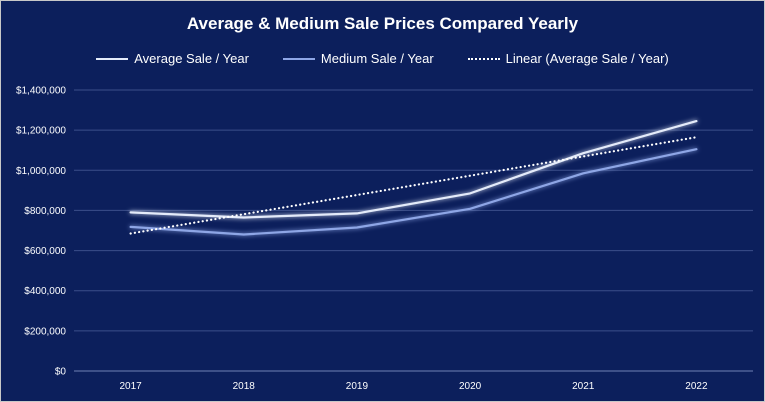  I want to click on x-tick-label: 2022, so click(696, 386).